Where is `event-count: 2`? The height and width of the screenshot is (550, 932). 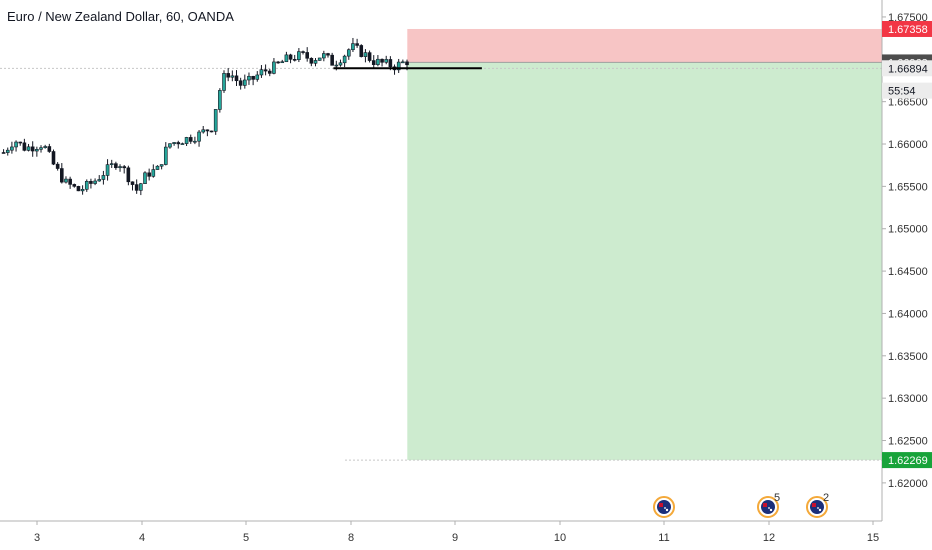
event-count: 2 is located at coordinates (826, 498).